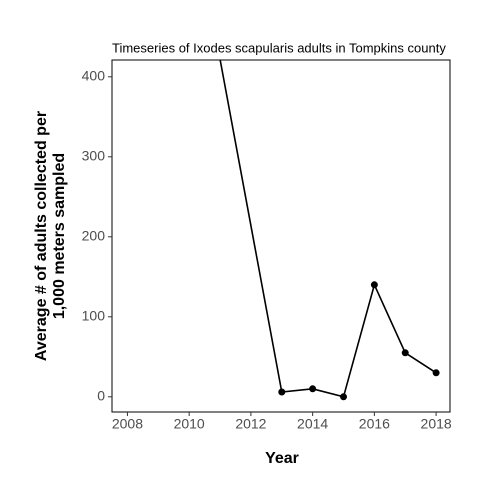 The image size is (480, 480). What do you see at coordinates (250, 424) in the screenshot?
I see `x-tick-label: 2012` at bounding box center [250, 424].